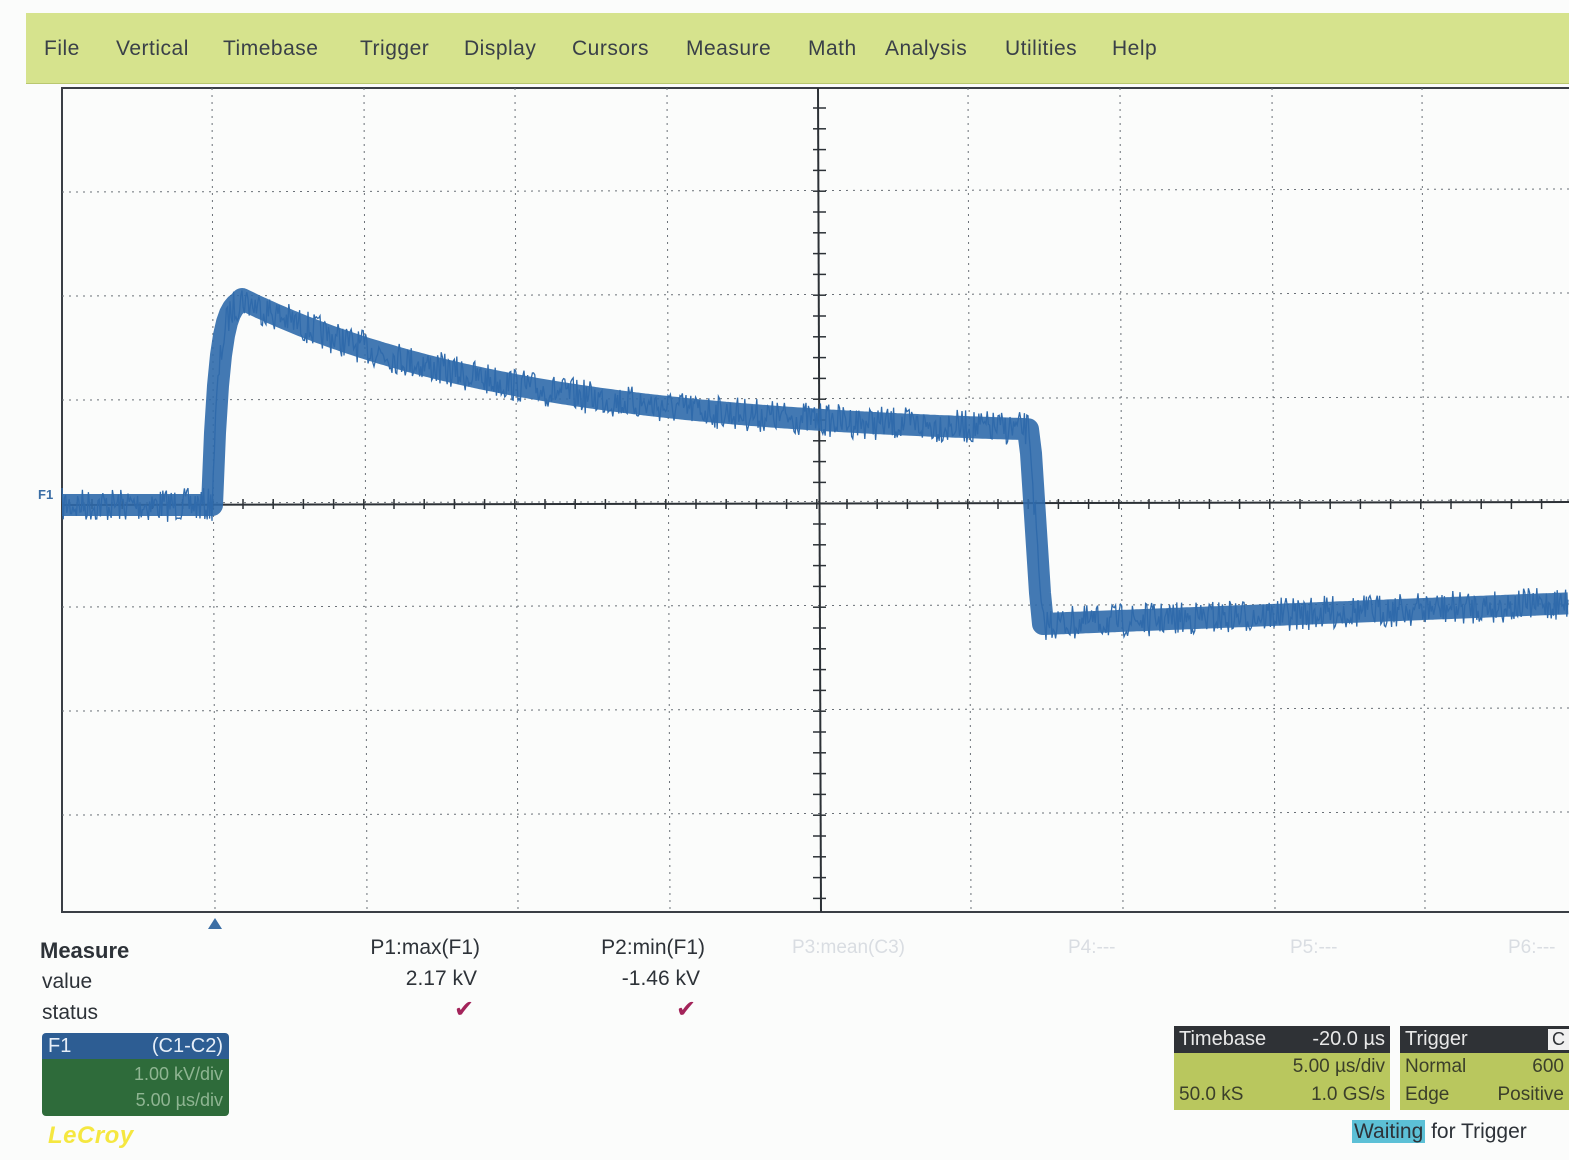  I want to click on param-p1-name: P1:max(F1), so click(425, 947).